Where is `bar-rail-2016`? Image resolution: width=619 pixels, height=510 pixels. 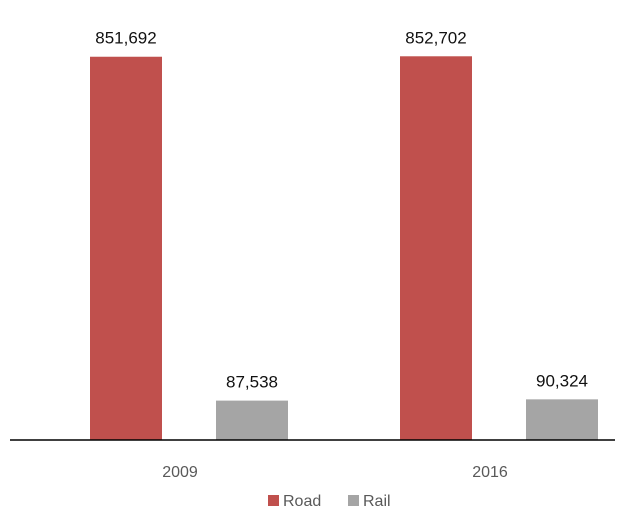 bar-rail-2016 is located at coordinates (562, 419).